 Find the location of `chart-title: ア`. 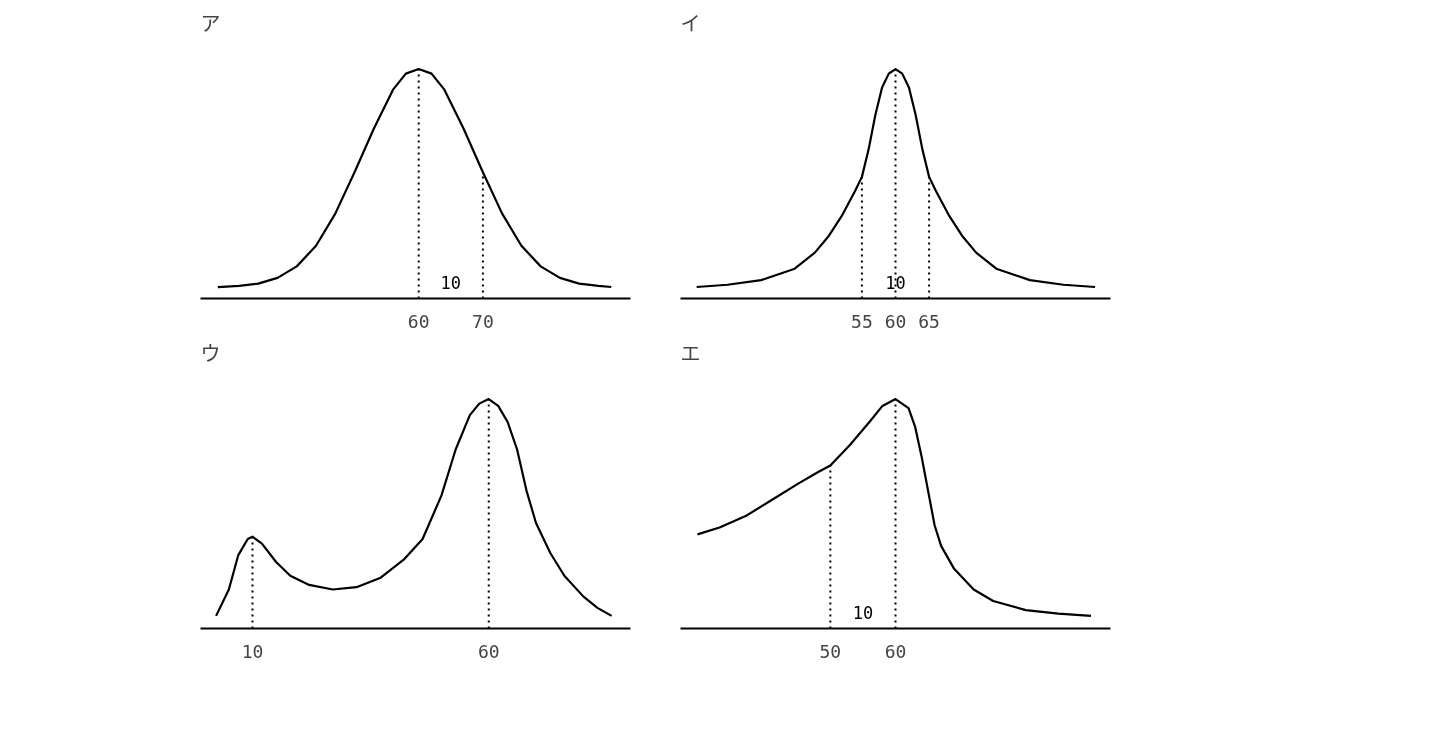

chart-title: ア is located at coordinates (210, 22).